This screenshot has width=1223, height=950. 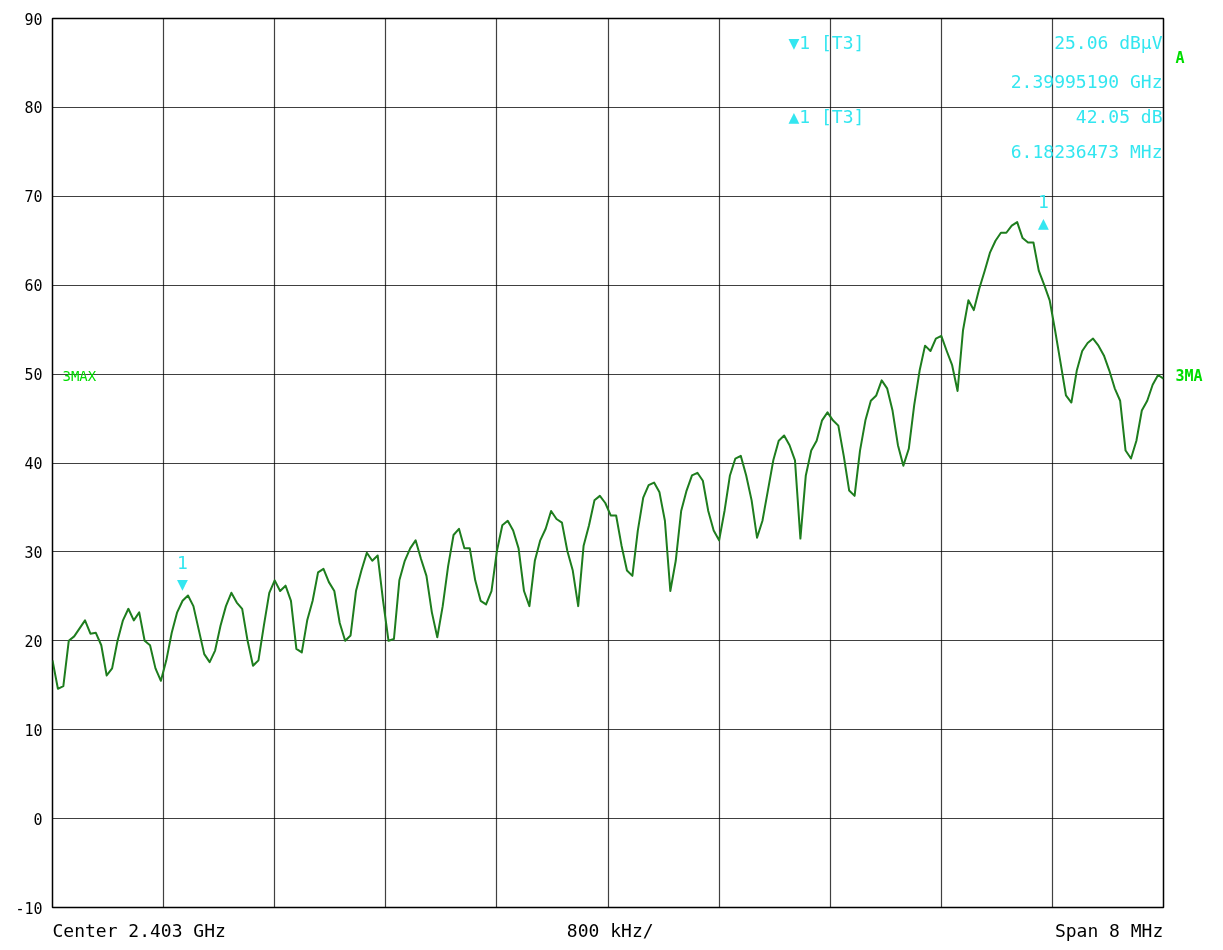 What do you see at coordinates (1044, 211) in the screenshot?
I see `annotation: 1 ▲` at bounding box center [1044, 211].